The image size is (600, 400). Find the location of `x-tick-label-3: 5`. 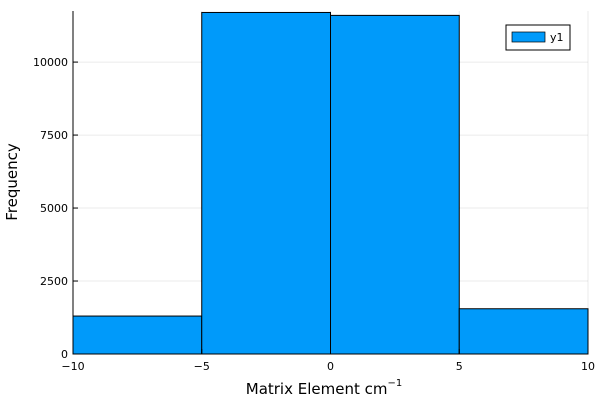

x-tick-label-3: 5 is located at coordinates (459, 366).